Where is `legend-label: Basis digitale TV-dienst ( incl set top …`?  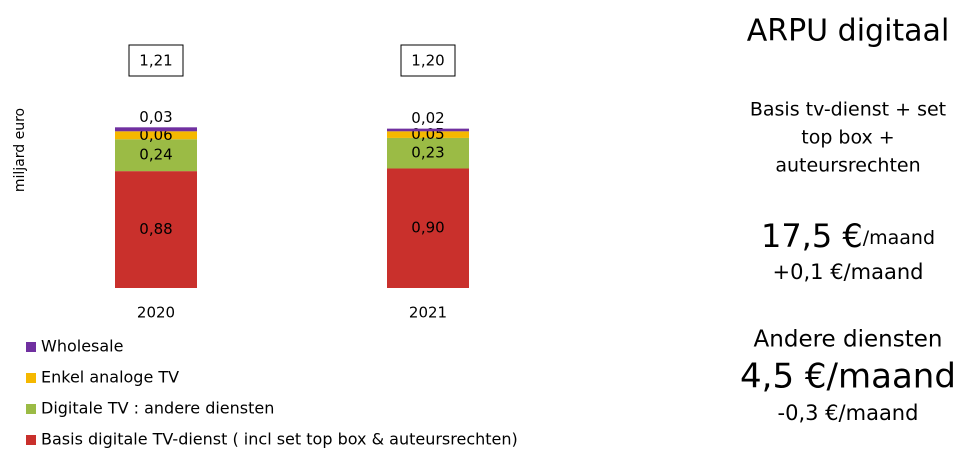
legend-label: Basis digitale TV-dienst ( incl set top … is located at coordinates (279, 439).